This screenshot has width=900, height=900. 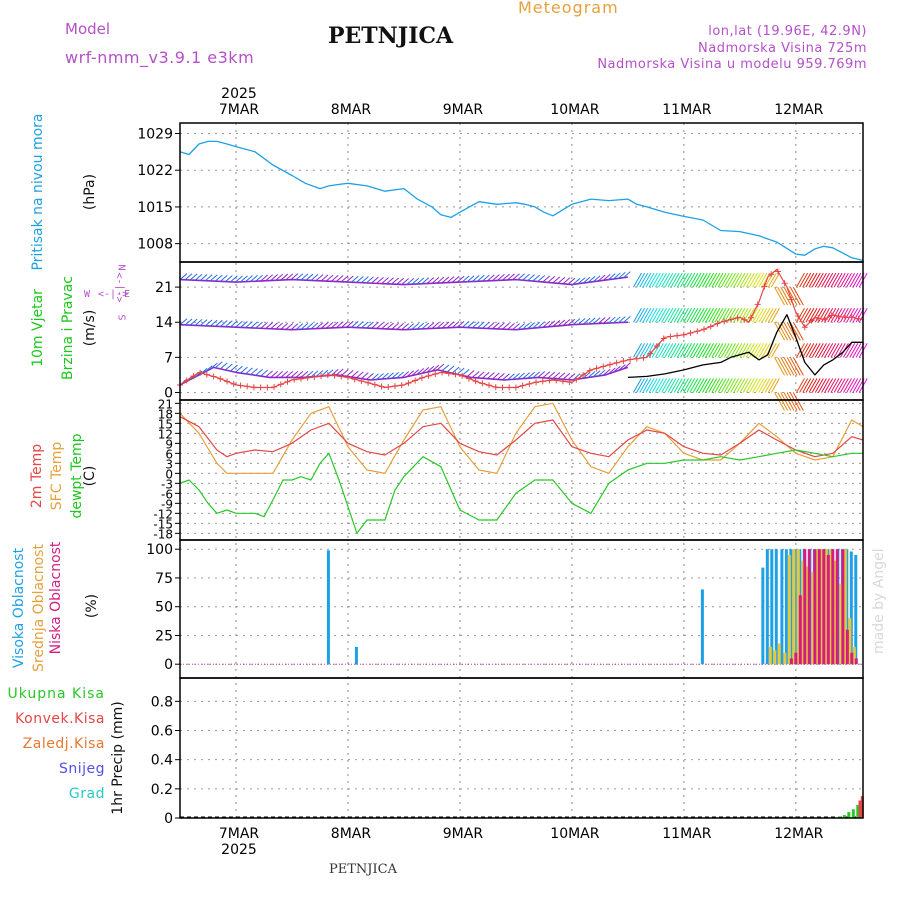 What do you see at coordinates (155, 208) in the screenshot?
I see `pressure-tick-label: 1015` at bounding box center [155, 208].